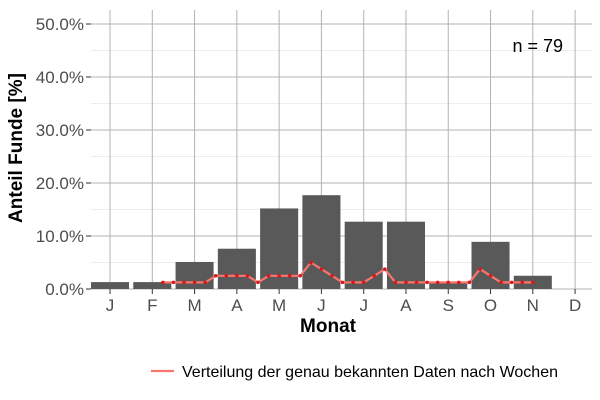  What do you see at coordinates (448, 305) in the screenshot?
I see `x-tick-label: S` at bounding box center [448, 305].